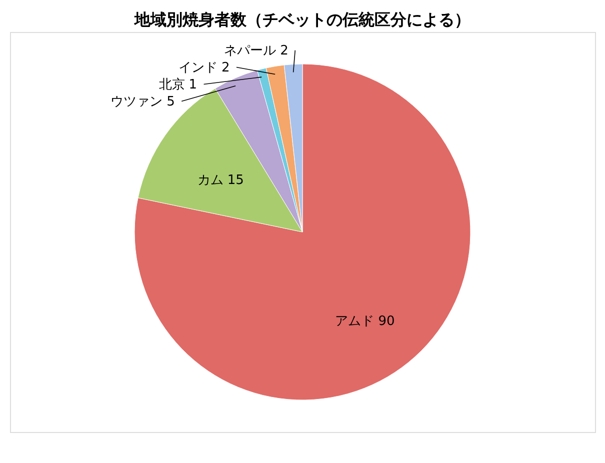 The height and width of the screenshot is (463, 605). I want to click on slice-label: インド, so click(198, 68).